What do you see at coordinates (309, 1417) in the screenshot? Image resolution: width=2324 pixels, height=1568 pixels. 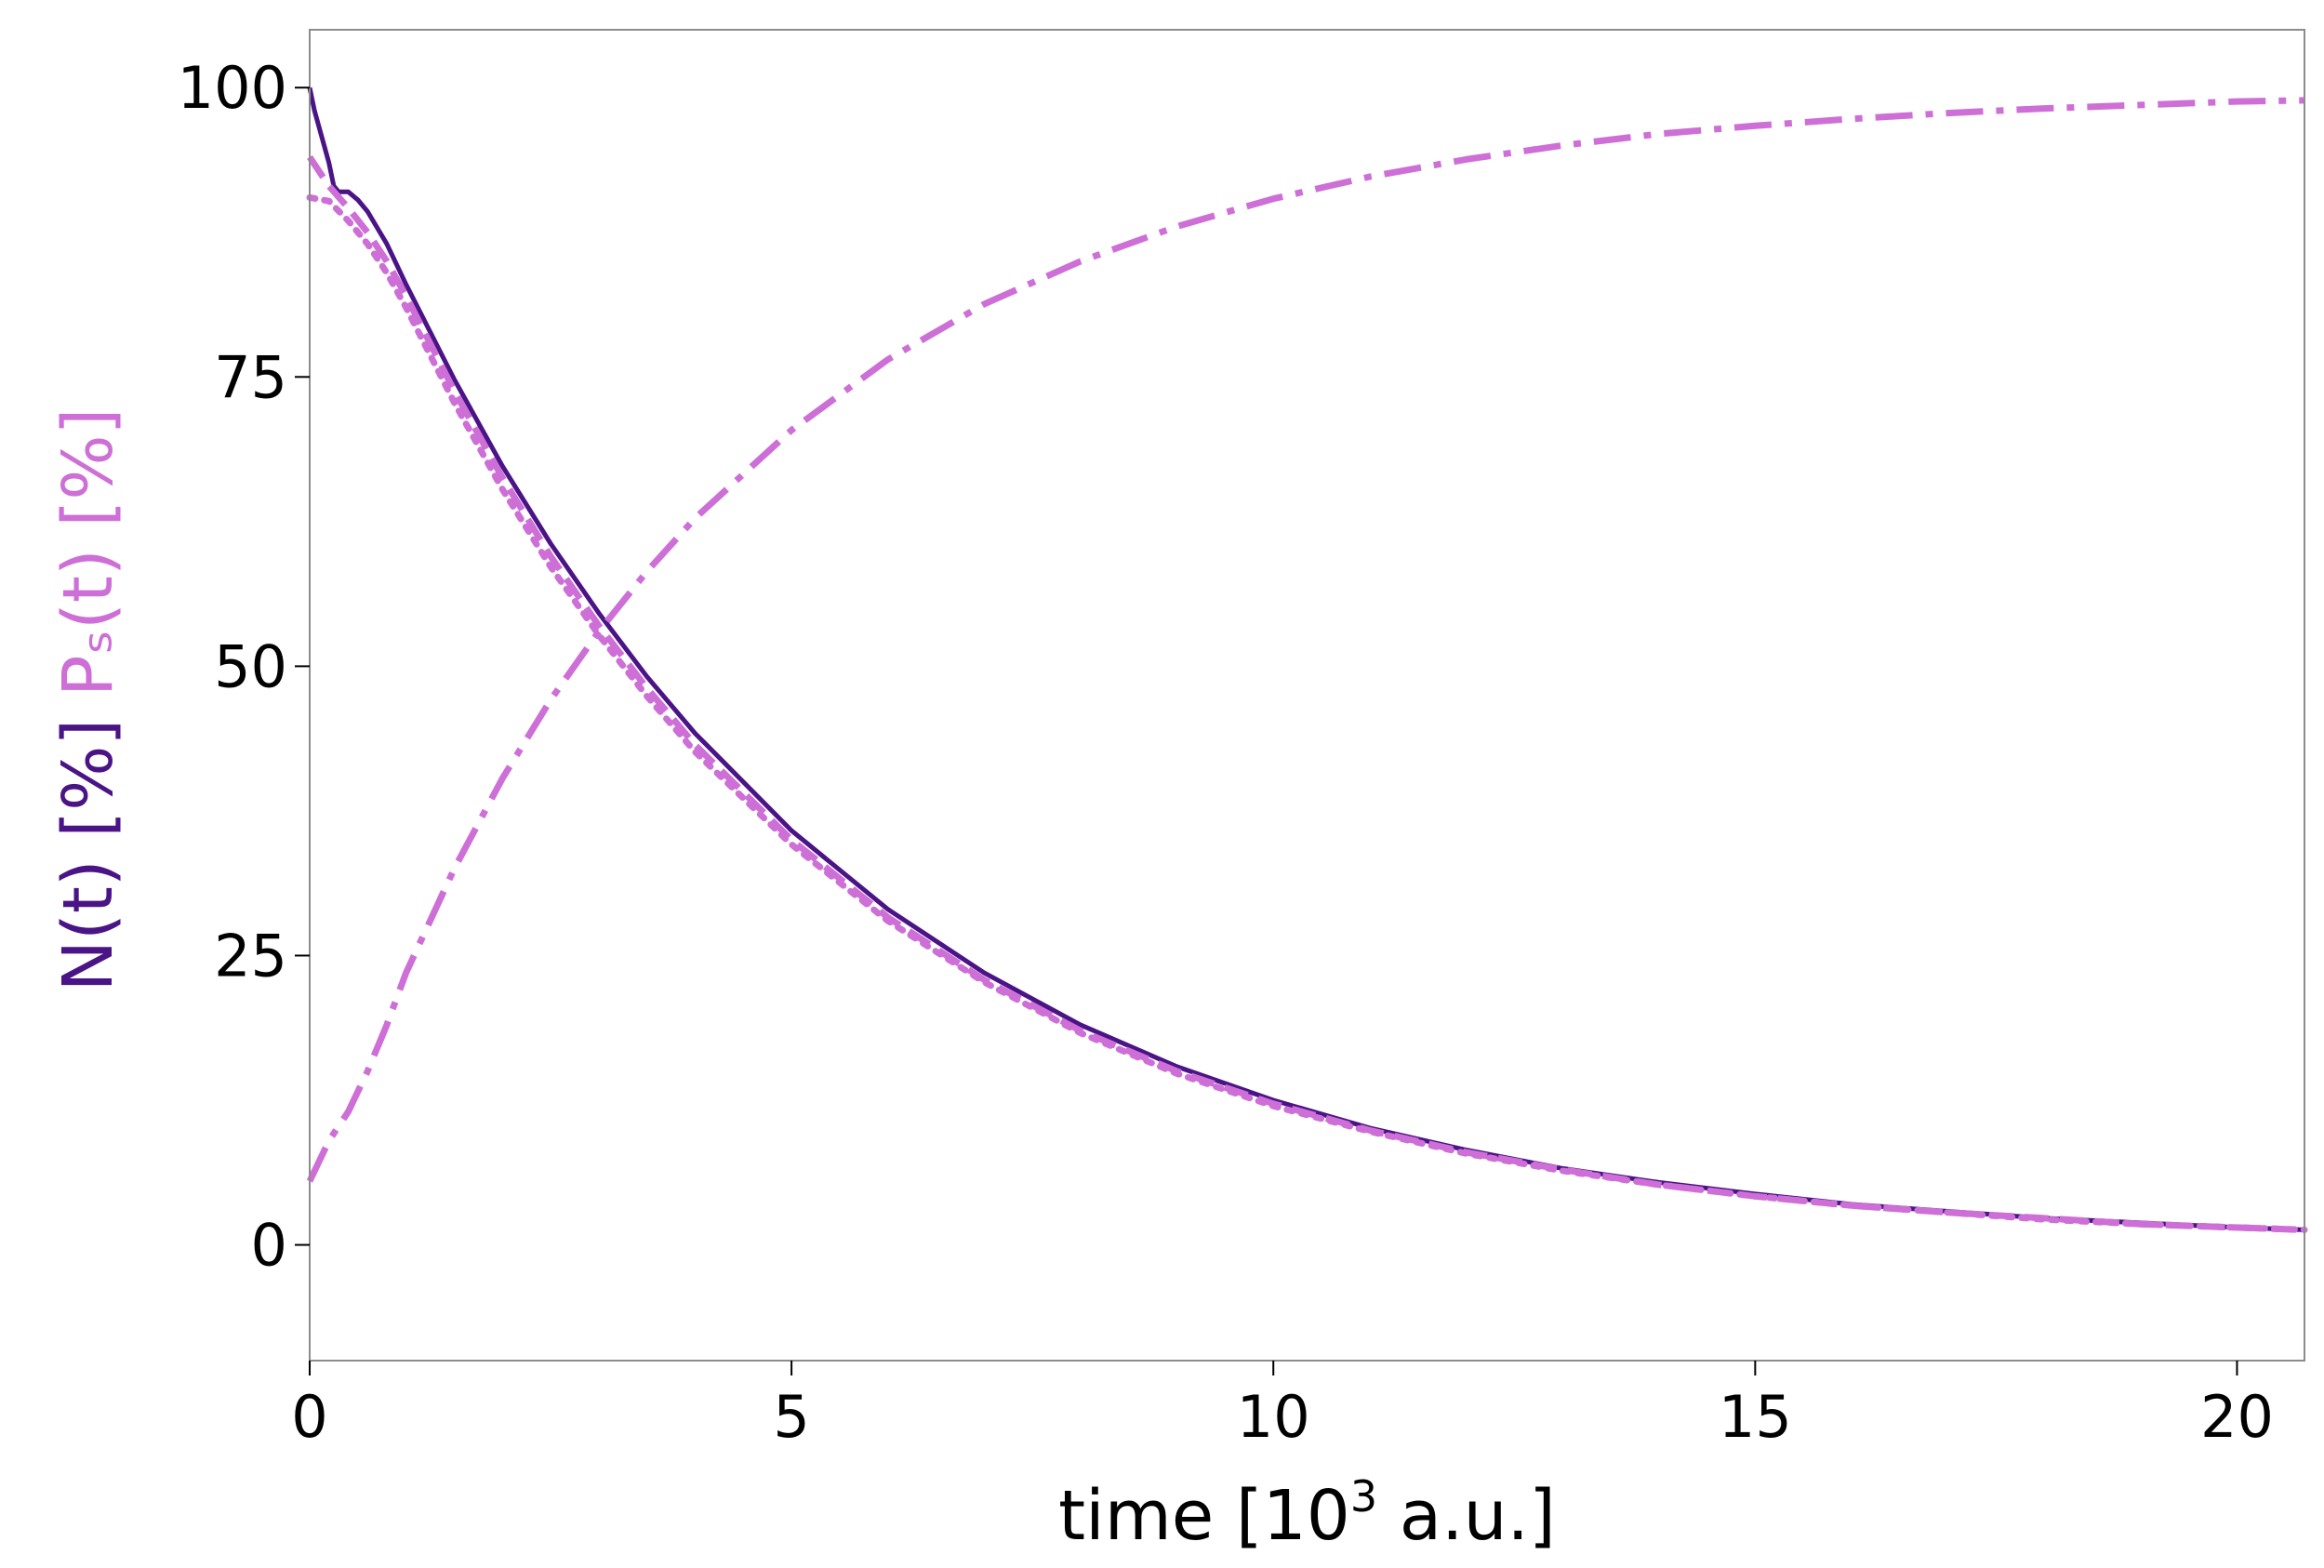 I see `x-tick-label: 0` at bounding box center [309, 1417].